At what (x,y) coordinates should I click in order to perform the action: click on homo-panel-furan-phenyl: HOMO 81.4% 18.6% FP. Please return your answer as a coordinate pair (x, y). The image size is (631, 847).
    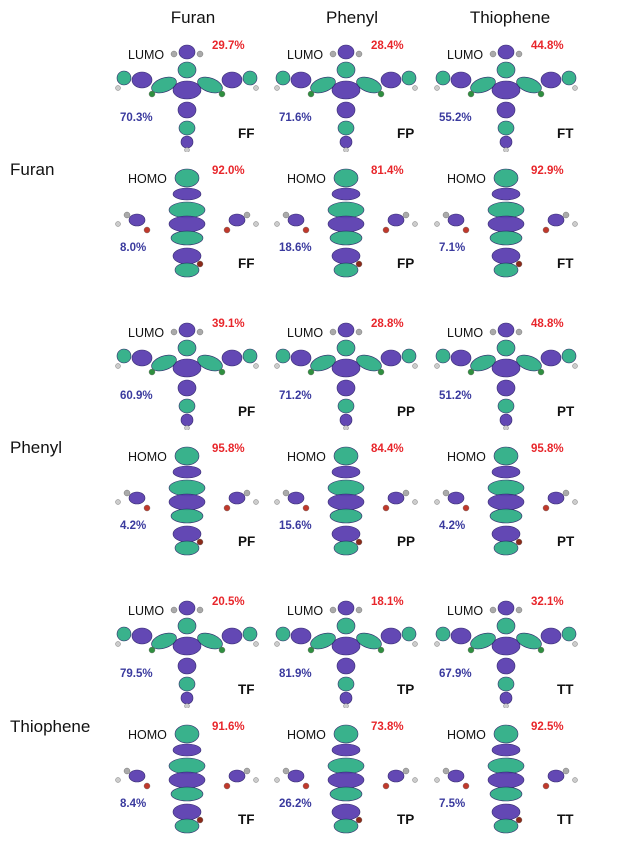
    Looking at the image, I should click on (346, 221).